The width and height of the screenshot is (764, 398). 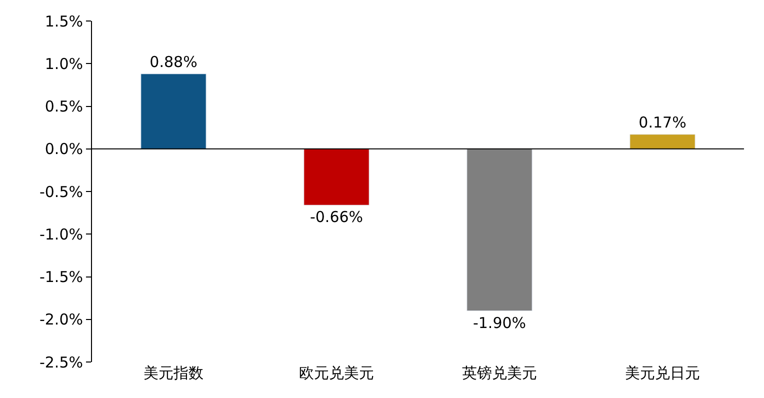 I want to click on data-label: -1.90%, so click(x=499, y=323).